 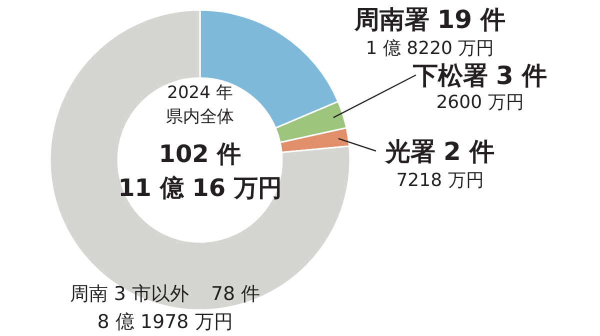 What do you see at coordinates (235, 294) in the screenshot?
I see `data-label: 78 件` at bounding box center [235, 294].